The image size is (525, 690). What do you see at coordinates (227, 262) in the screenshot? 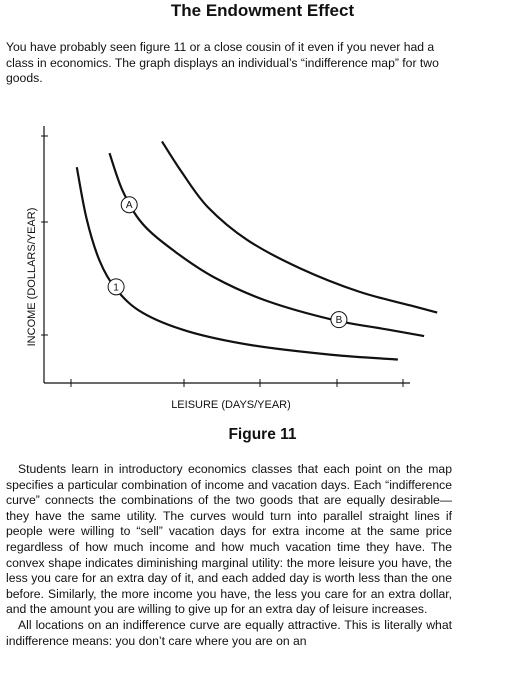
I see `point-markers: A B 1` at bounding box center [227, 262].